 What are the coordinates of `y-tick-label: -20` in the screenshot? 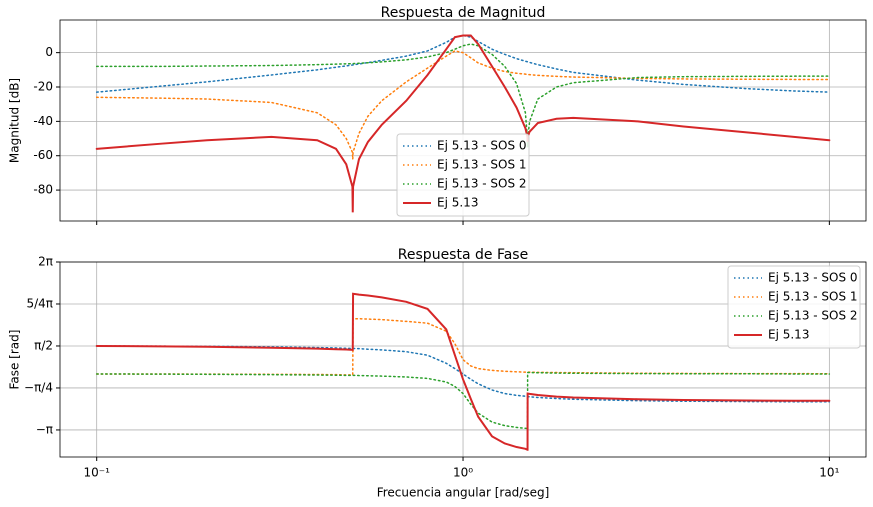 It's located at (43, 87).